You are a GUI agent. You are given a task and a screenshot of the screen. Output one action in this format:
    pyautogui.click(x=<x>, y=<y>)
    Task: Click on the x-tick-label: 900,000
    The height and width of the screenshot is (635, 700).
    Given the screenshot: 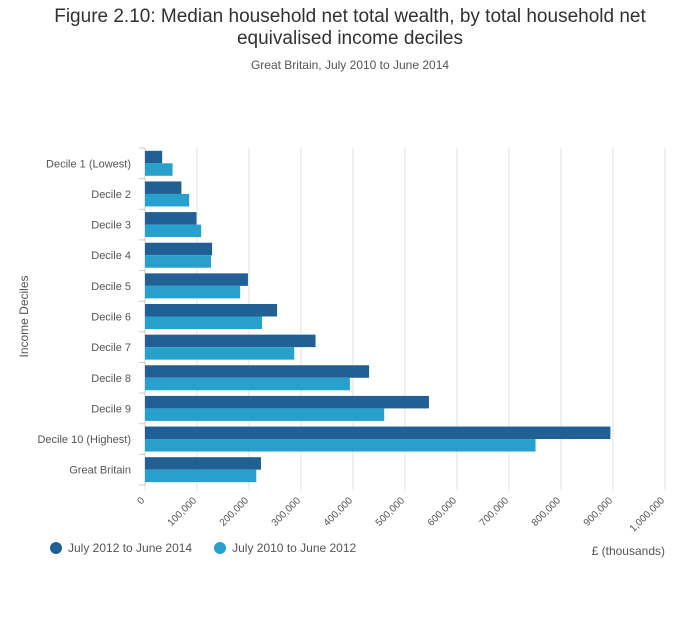 What is the action you would take?
    pyautogui.click(x=599, y=512)
    